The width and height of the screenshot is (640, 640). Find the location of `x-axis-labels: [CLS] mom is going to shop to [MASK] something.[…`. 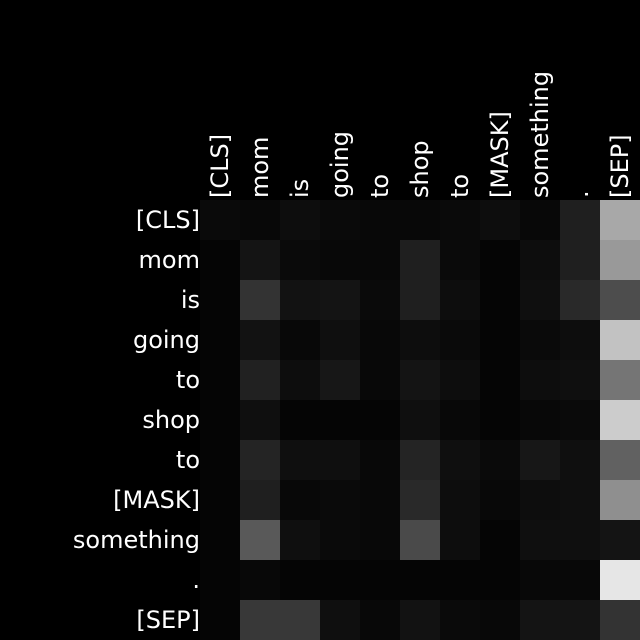

x-axis-labels: [CLS] mom is going to shop to [MASK] something.[… is located at coordinates (420, 134).